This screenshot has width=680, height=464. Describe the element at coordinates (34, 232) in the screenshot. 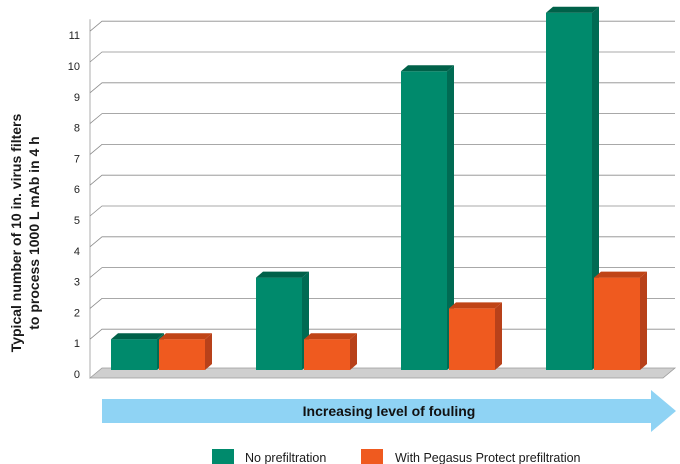

I see `y-axis-label-line-2: to process 1000 L mAb in 4 h` at that location.